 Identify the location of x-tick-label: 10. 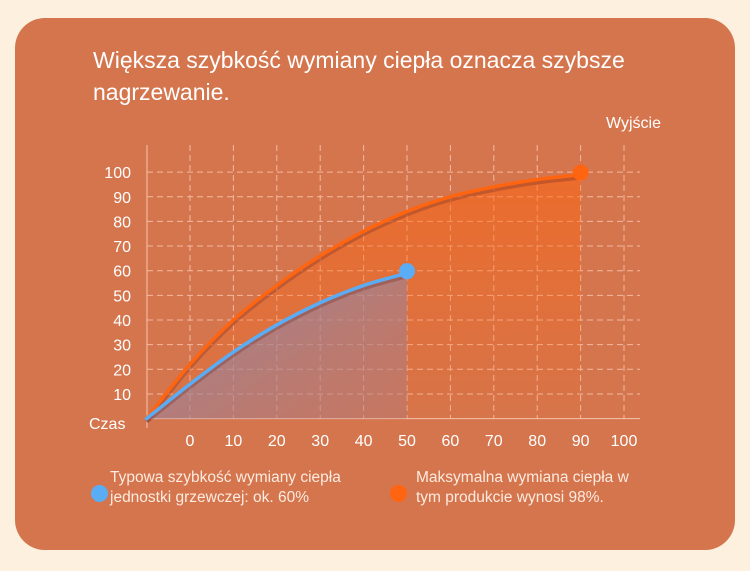
(234, 441).